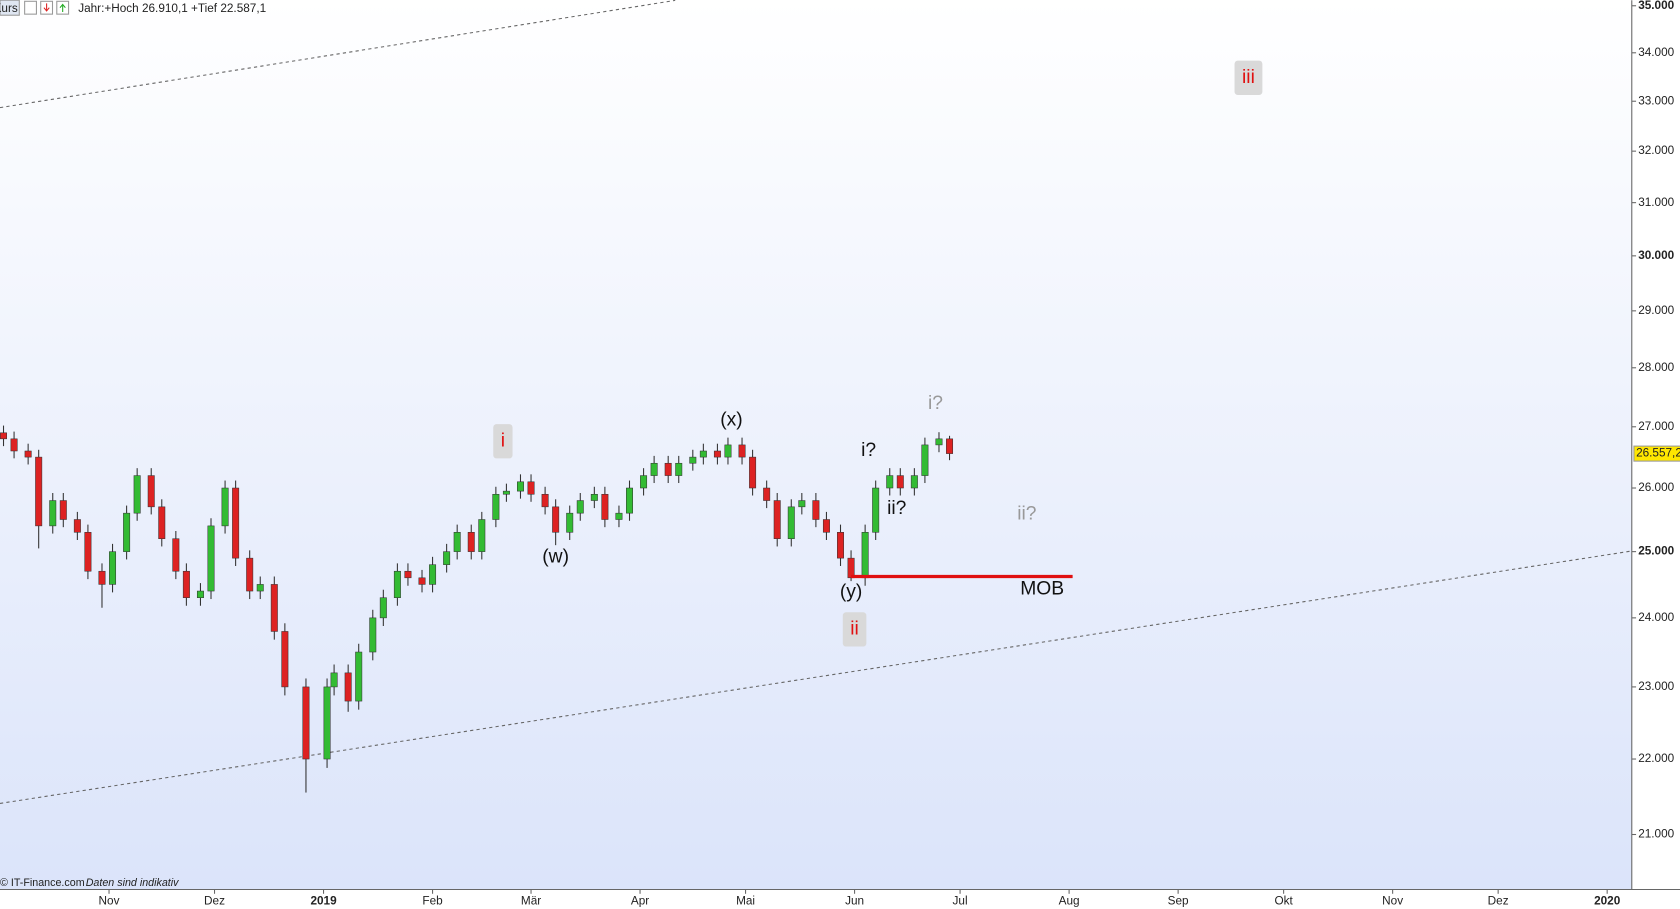  I want to click on x-tick-label: 2019, so click(323, 900).